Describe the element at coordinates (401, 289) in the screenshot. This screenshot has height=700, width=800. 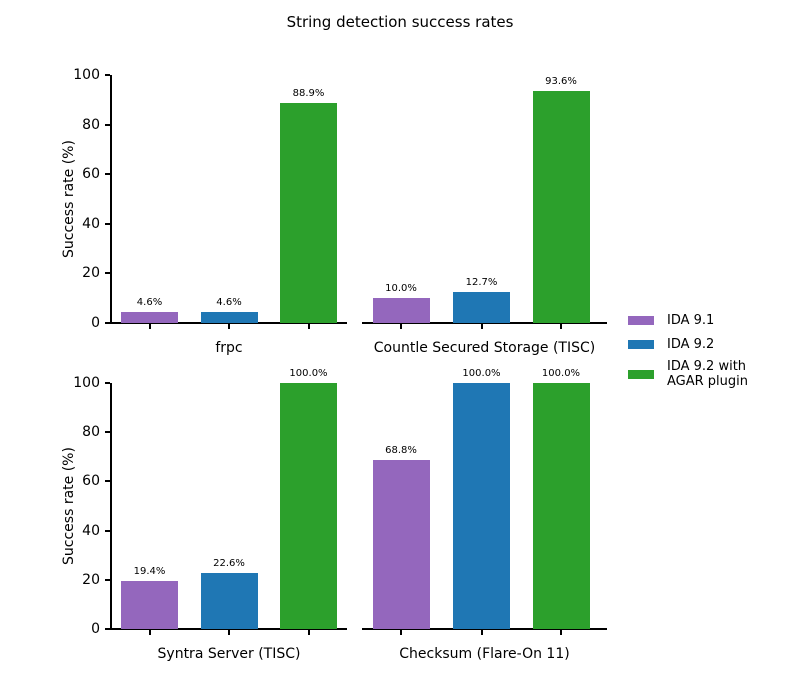
I see `bar-value-label: 10.0%` at that location.